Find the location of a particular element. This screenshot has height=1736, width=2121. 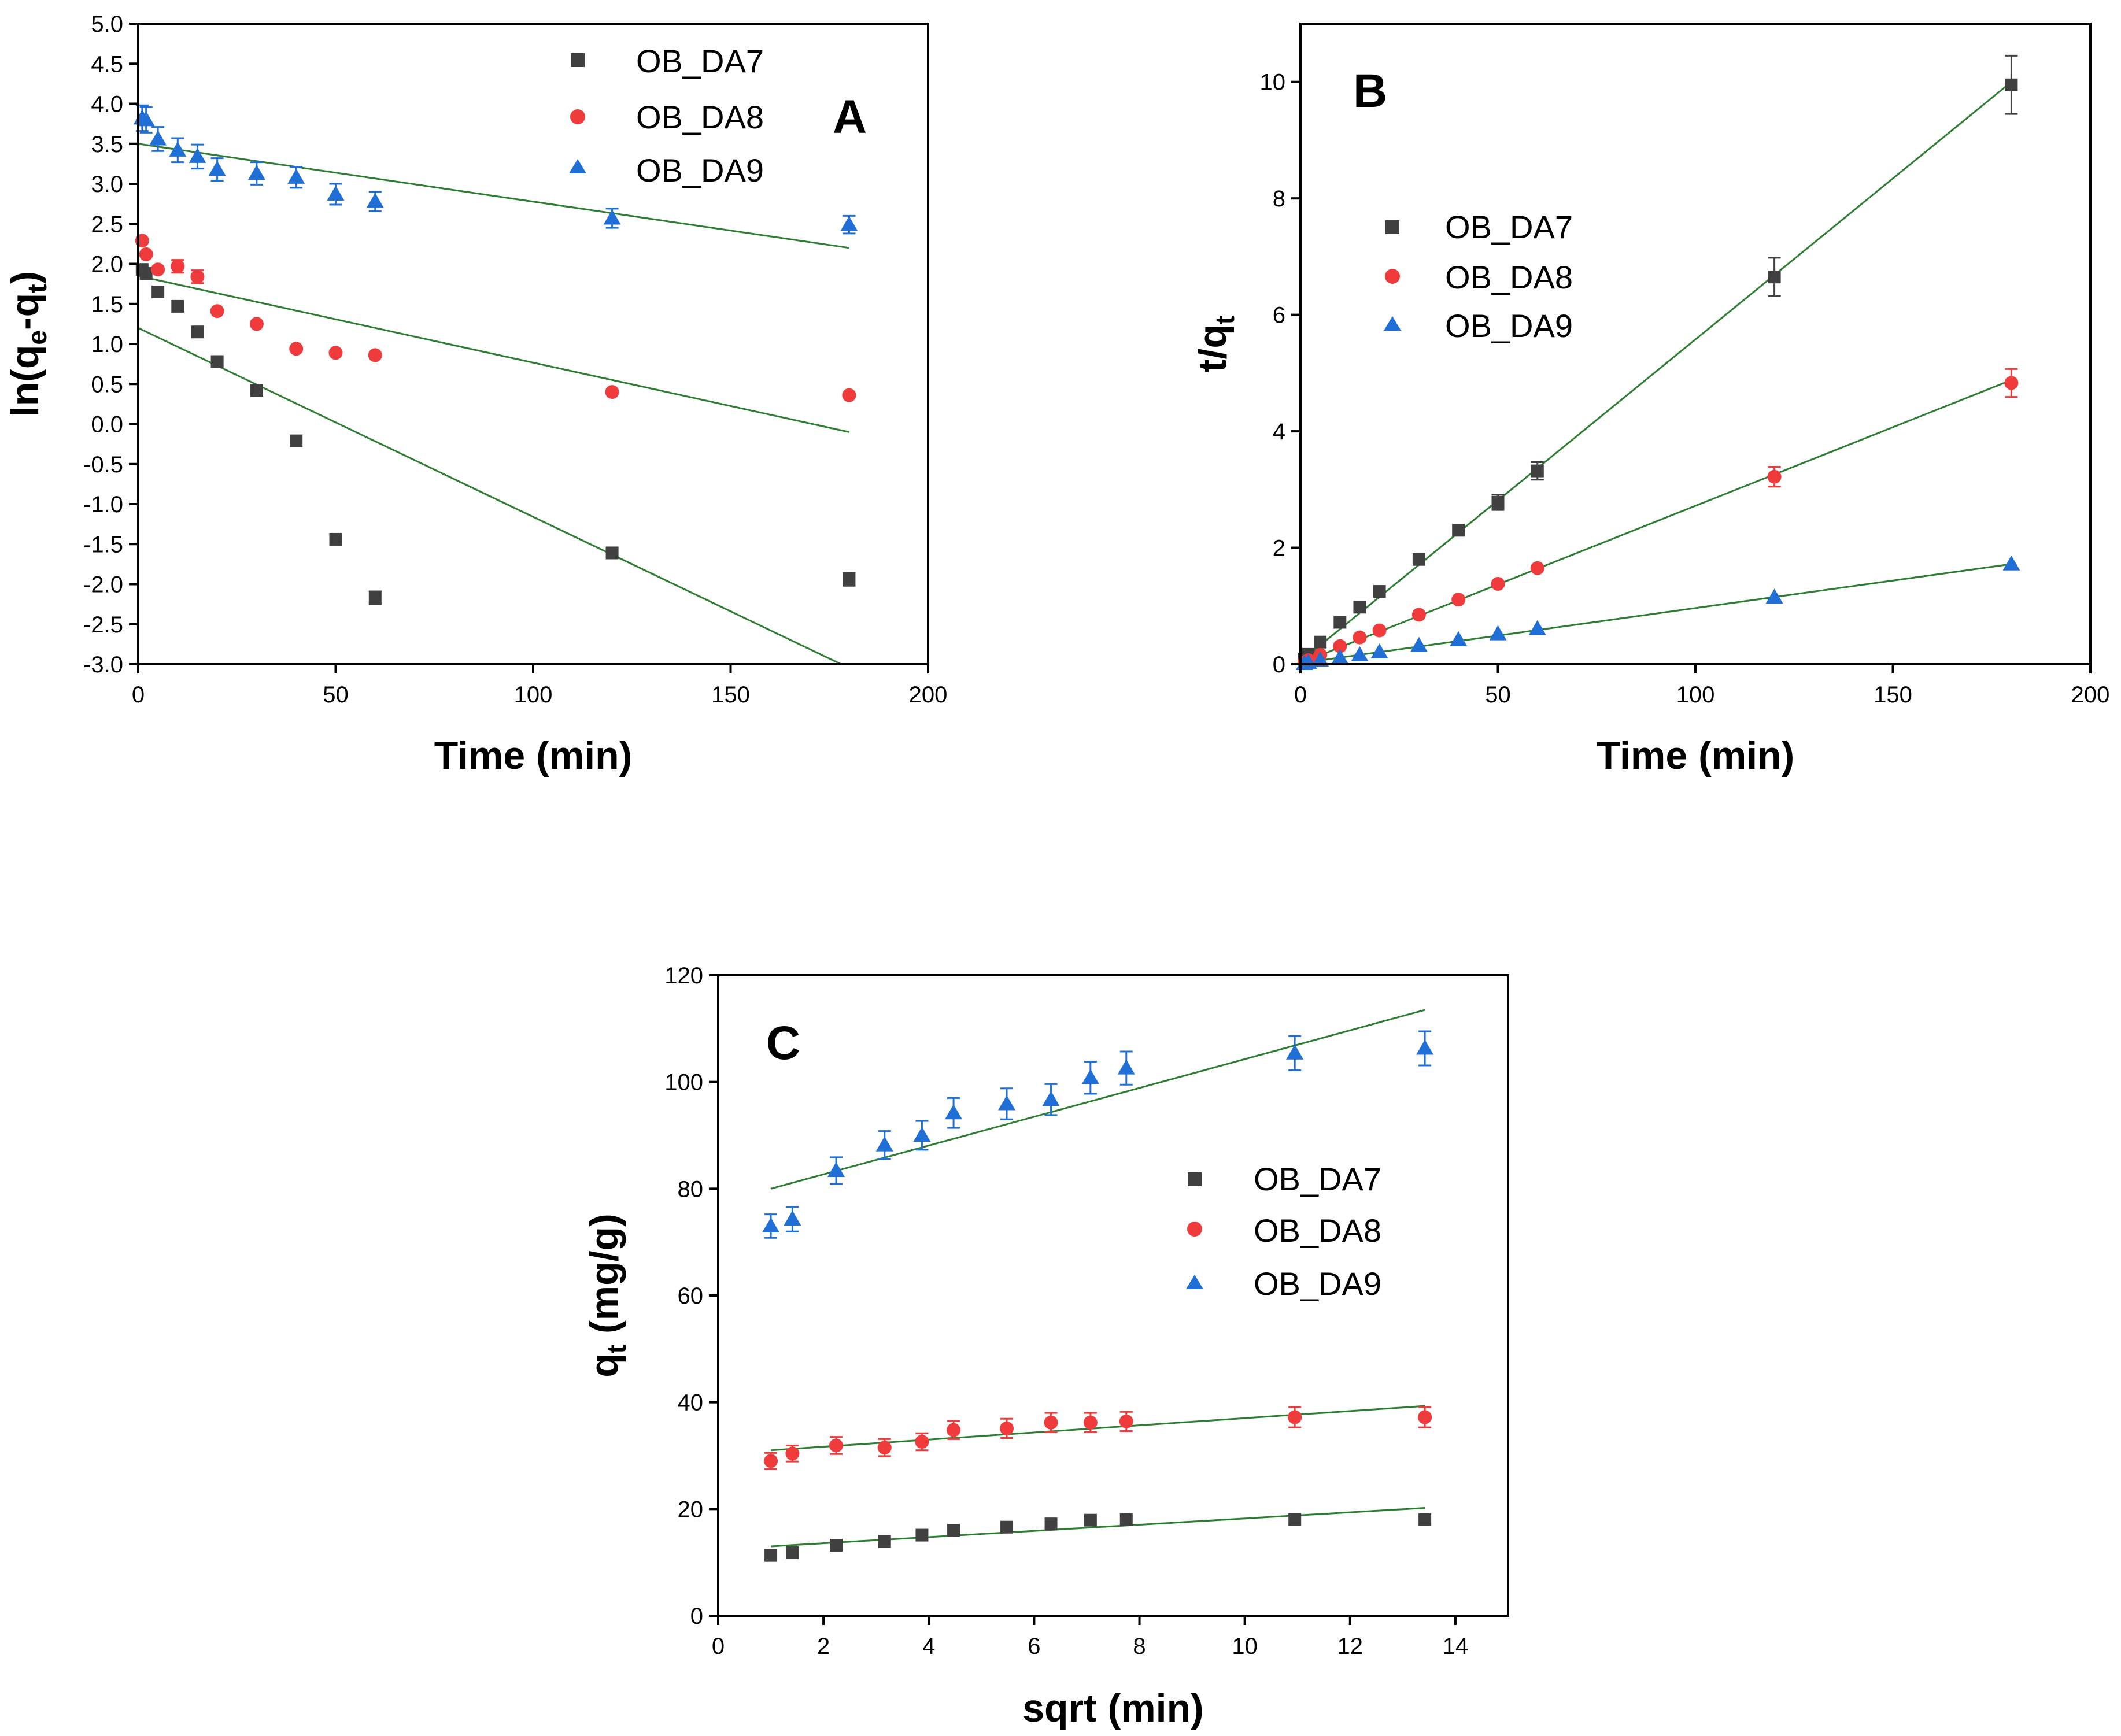

chart-c-x-tick-label: 12 is located at coordinates (1350, 1646).